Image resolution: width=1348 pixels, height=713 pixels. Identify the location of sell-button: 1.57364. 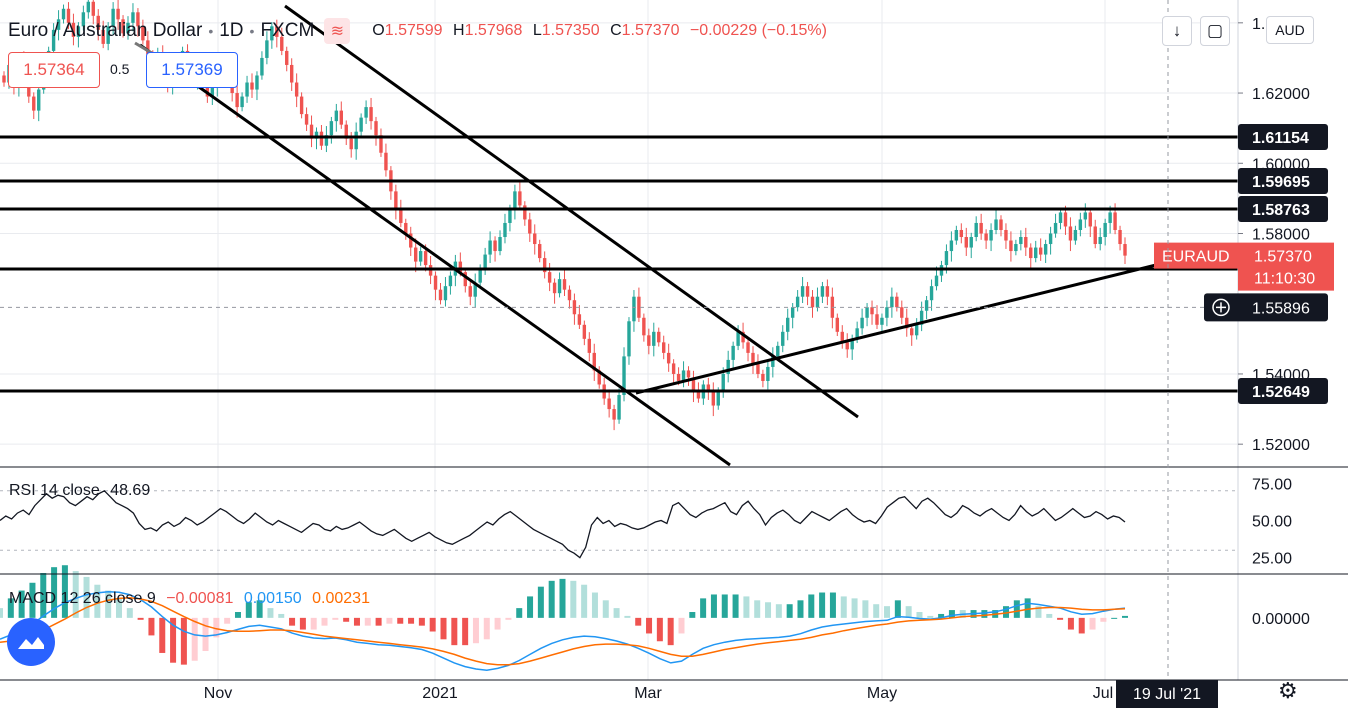
(54, 70).